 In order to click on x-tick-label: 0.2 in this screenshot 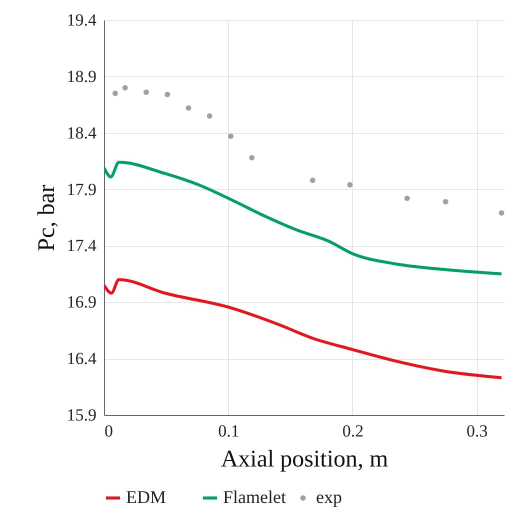, I will do `click(353, 431)`.